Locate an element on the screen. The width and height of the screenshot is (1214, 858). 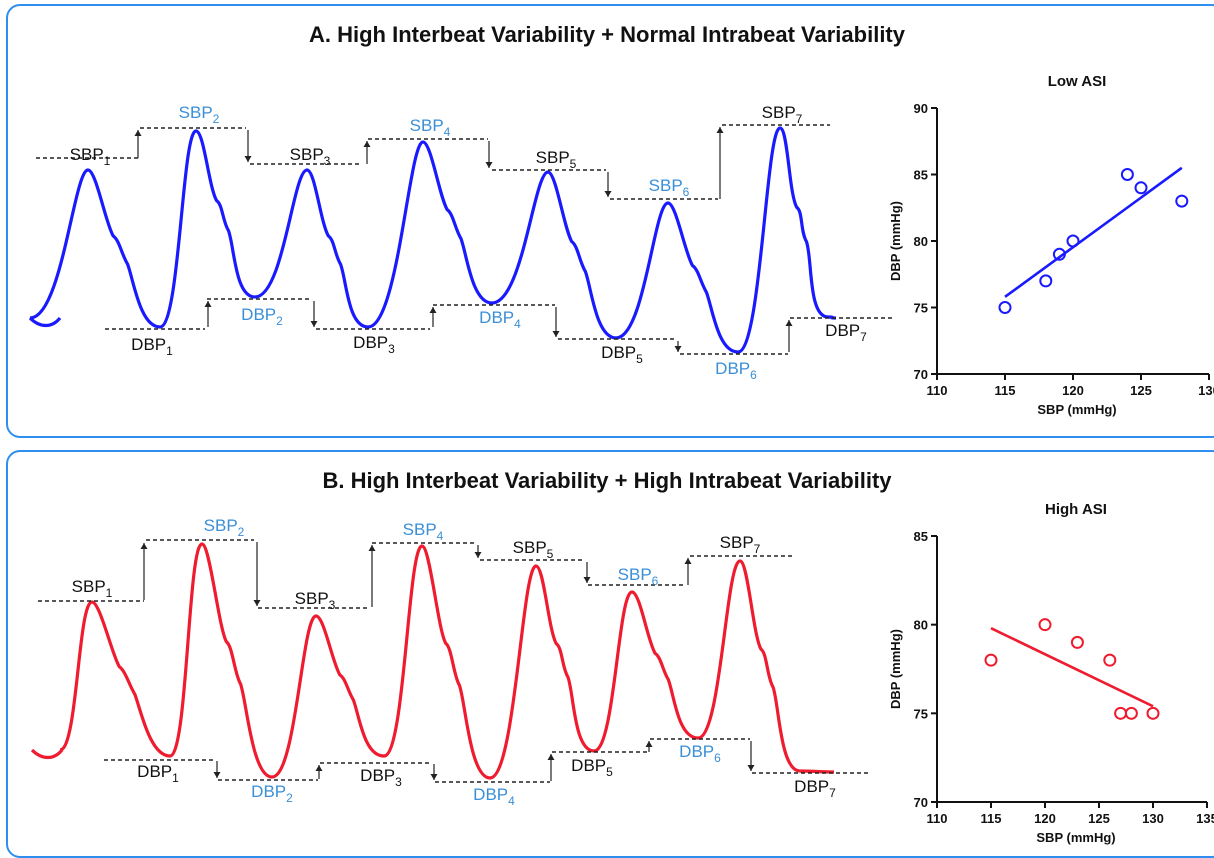
arrow-a-s2-head is located at coordinates (248, 159).